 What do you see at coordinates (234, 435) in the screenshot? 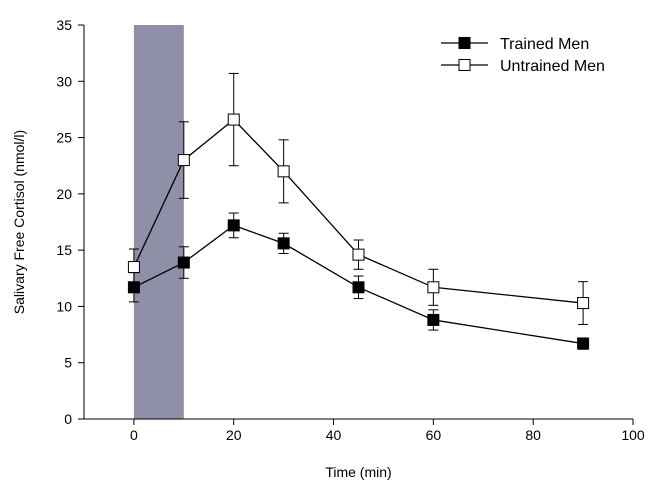
I see `x-tick-label: 20` at bounding box center [234, 435].